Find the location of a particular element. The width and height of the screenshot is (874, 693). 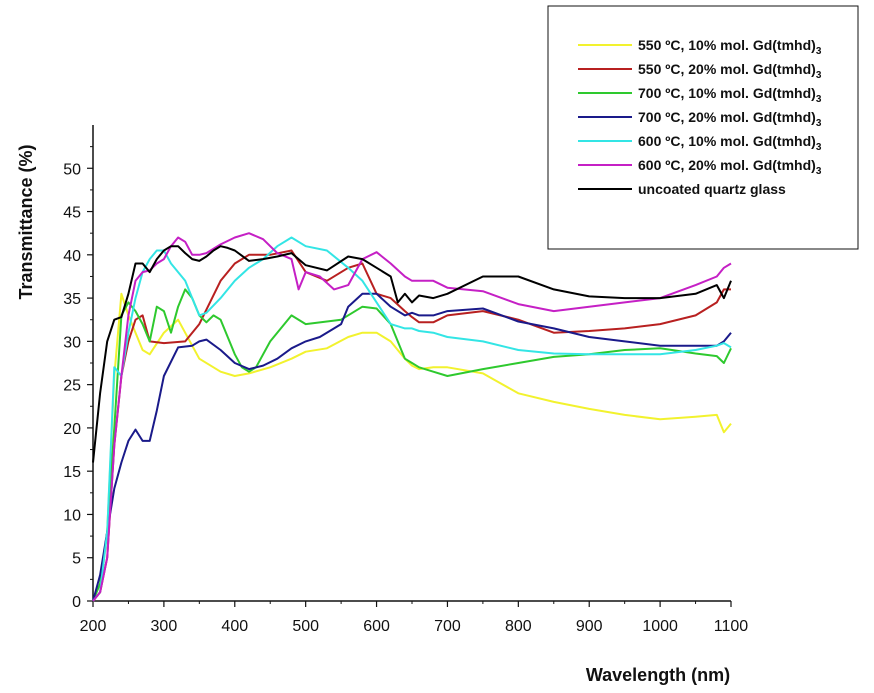

y-tick-label: 25 is located at coordinates (72, 386).